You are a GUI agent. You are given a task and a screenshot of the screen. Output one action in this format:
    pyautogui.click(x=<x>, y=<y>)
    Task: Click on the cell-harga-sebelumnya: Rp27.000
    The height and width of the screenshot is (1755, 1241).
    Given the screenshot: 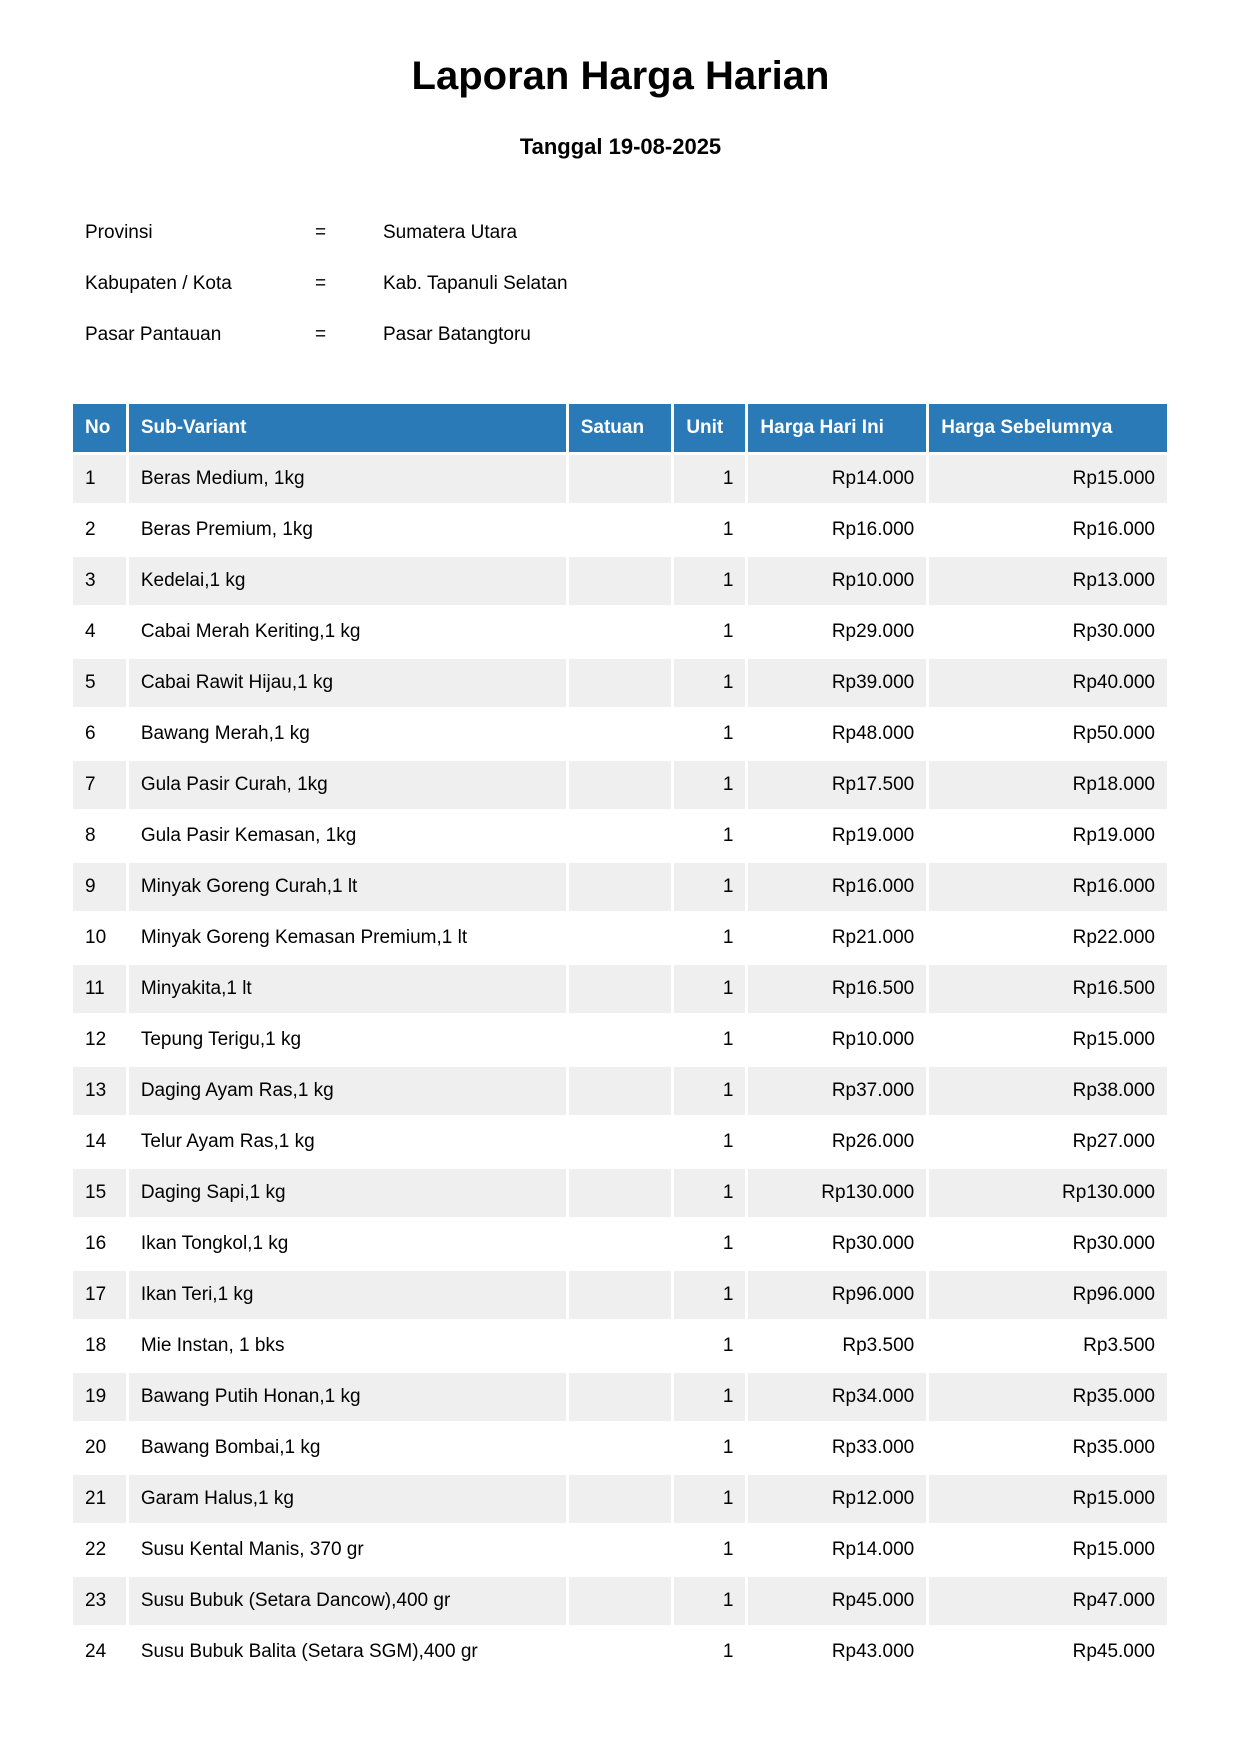 What is the action you would take?
    pyautogui.click(x=1113, y=1141)
    